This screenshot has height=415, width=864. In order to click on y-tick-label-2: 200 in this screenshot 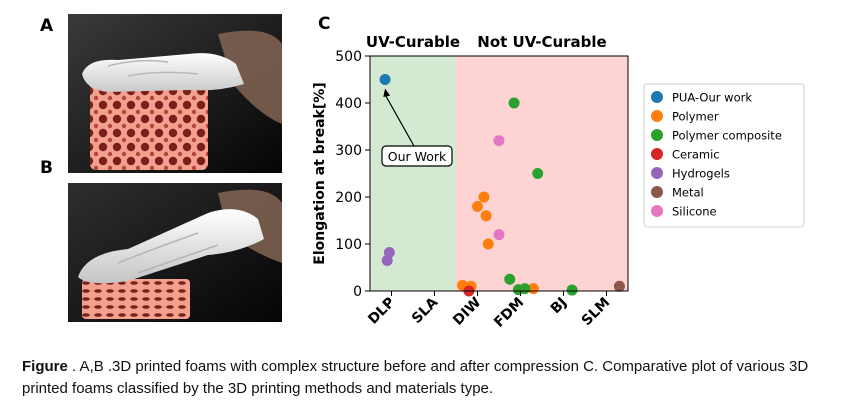, I will do `click(348, 198)`.